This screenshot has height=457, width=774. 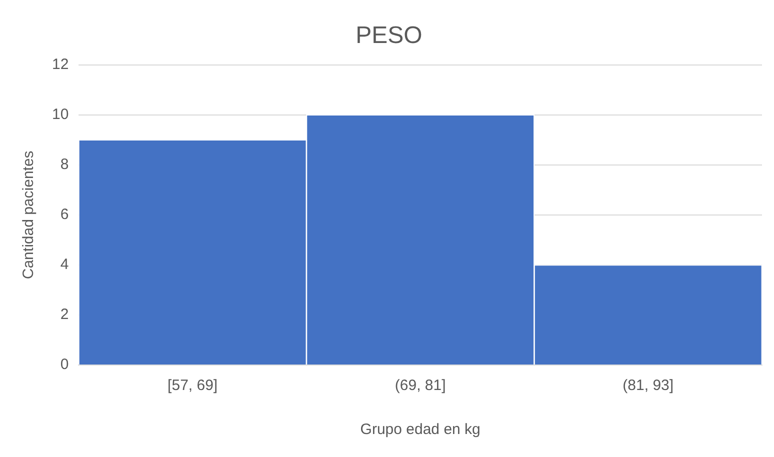 I want to click on y-tick-label: 6, so click(x=64, y=215).